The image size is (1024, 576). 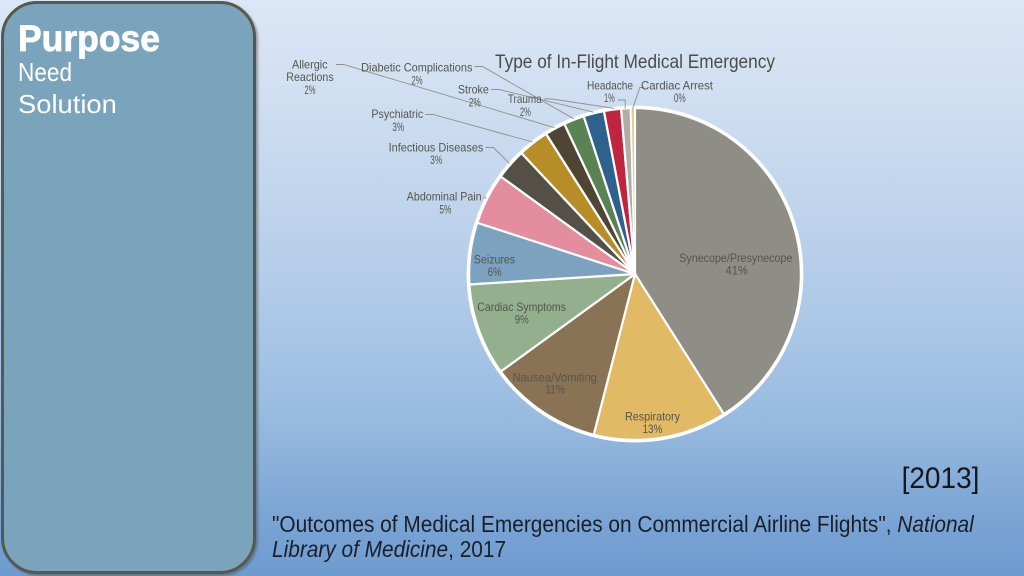 What do you see at coordinates (735, 258) in the screenshot?
I see `svg-text: Synecope/Presynecope` at bounding box center [735, 258].